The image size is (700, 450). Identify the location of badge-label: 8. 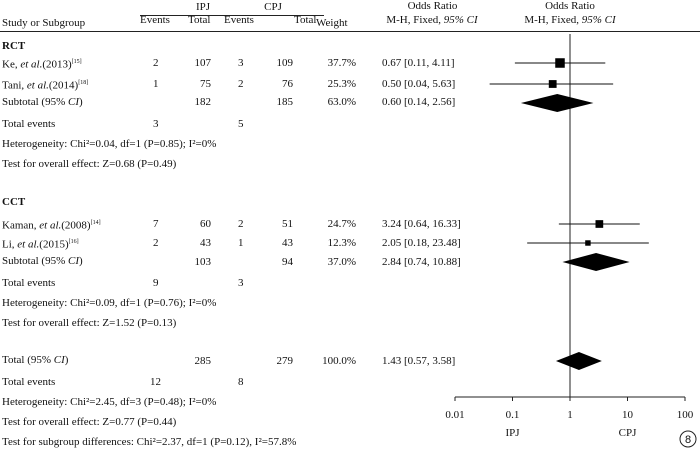
(688, 440).